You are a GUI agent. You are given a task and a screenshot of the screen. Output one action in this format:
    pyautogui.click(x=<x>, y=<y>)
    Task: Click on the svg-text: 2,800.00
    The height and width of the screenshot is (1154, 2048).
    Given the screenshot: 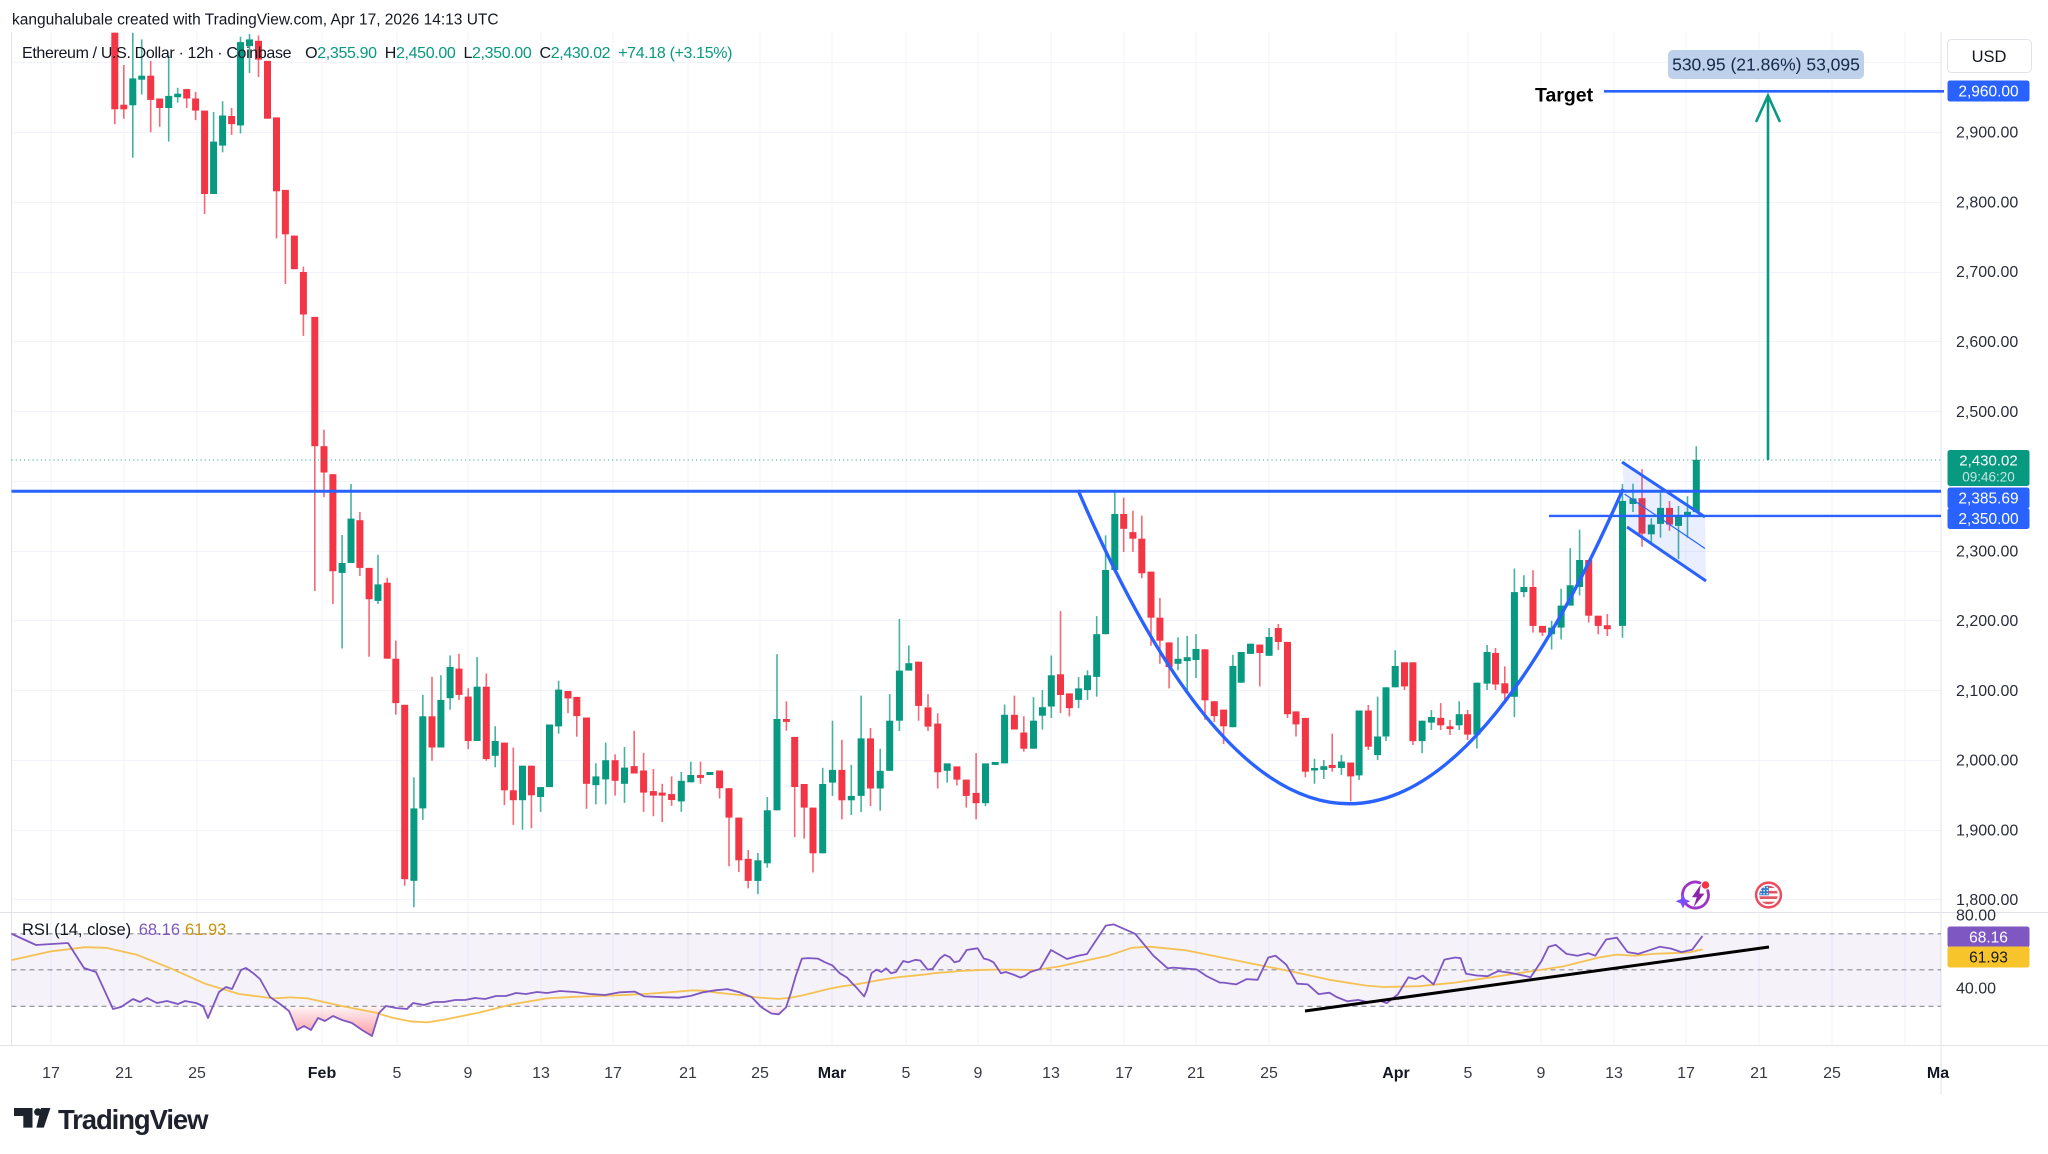 What is the action you would take?
    pyautogui.click(x=1987, y=202)
    